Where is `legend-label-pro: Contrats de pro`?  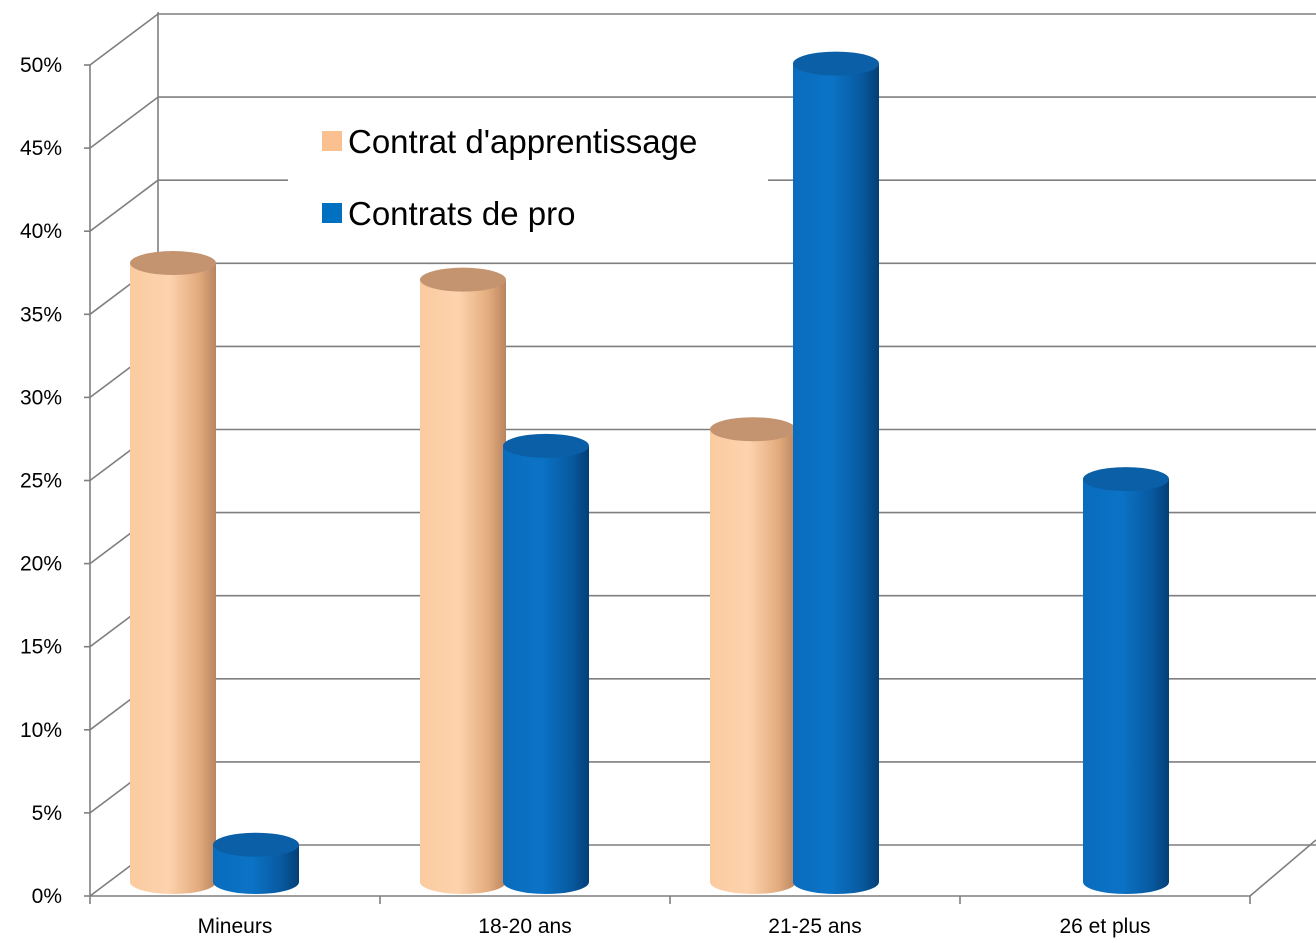
legend-label-pro: Contrats de pro is located at coordinates (461, 213).